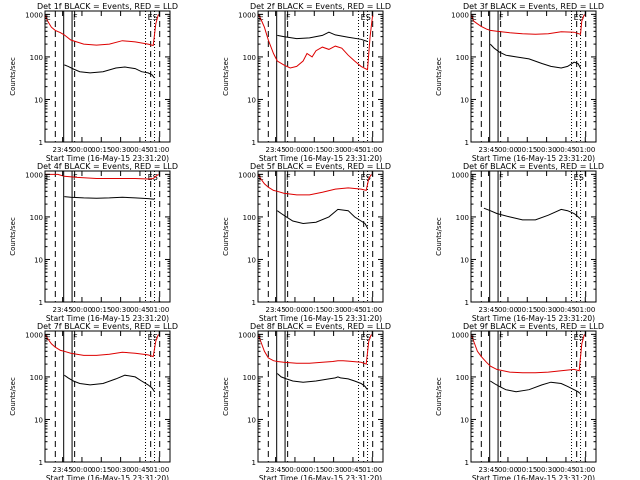 Image resolution: width=640 pixels, height=480 pixels. I want to click on panel-title: Det 4f BLACK = Events, RED = LLD, so click(107, 166).